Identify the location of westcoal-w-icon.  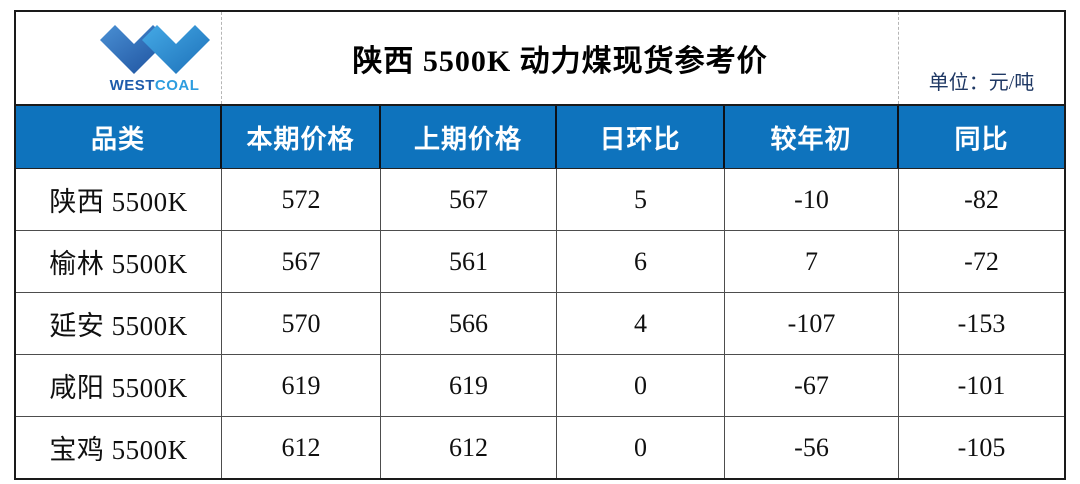
(154, 49).